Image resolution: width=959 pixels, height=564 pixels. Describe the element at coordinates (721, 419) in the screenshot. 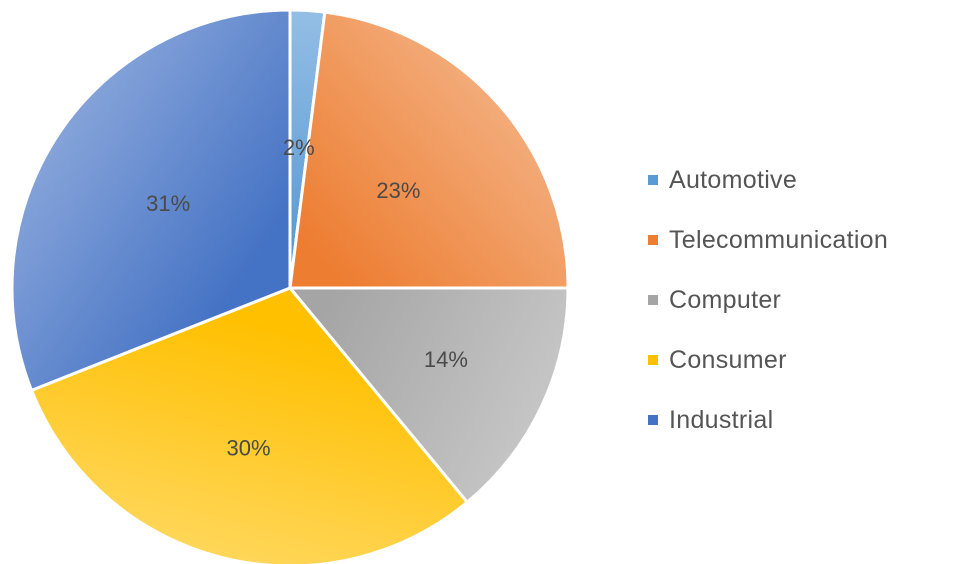

I see `legend-label-industrial: Industrial` at that location.